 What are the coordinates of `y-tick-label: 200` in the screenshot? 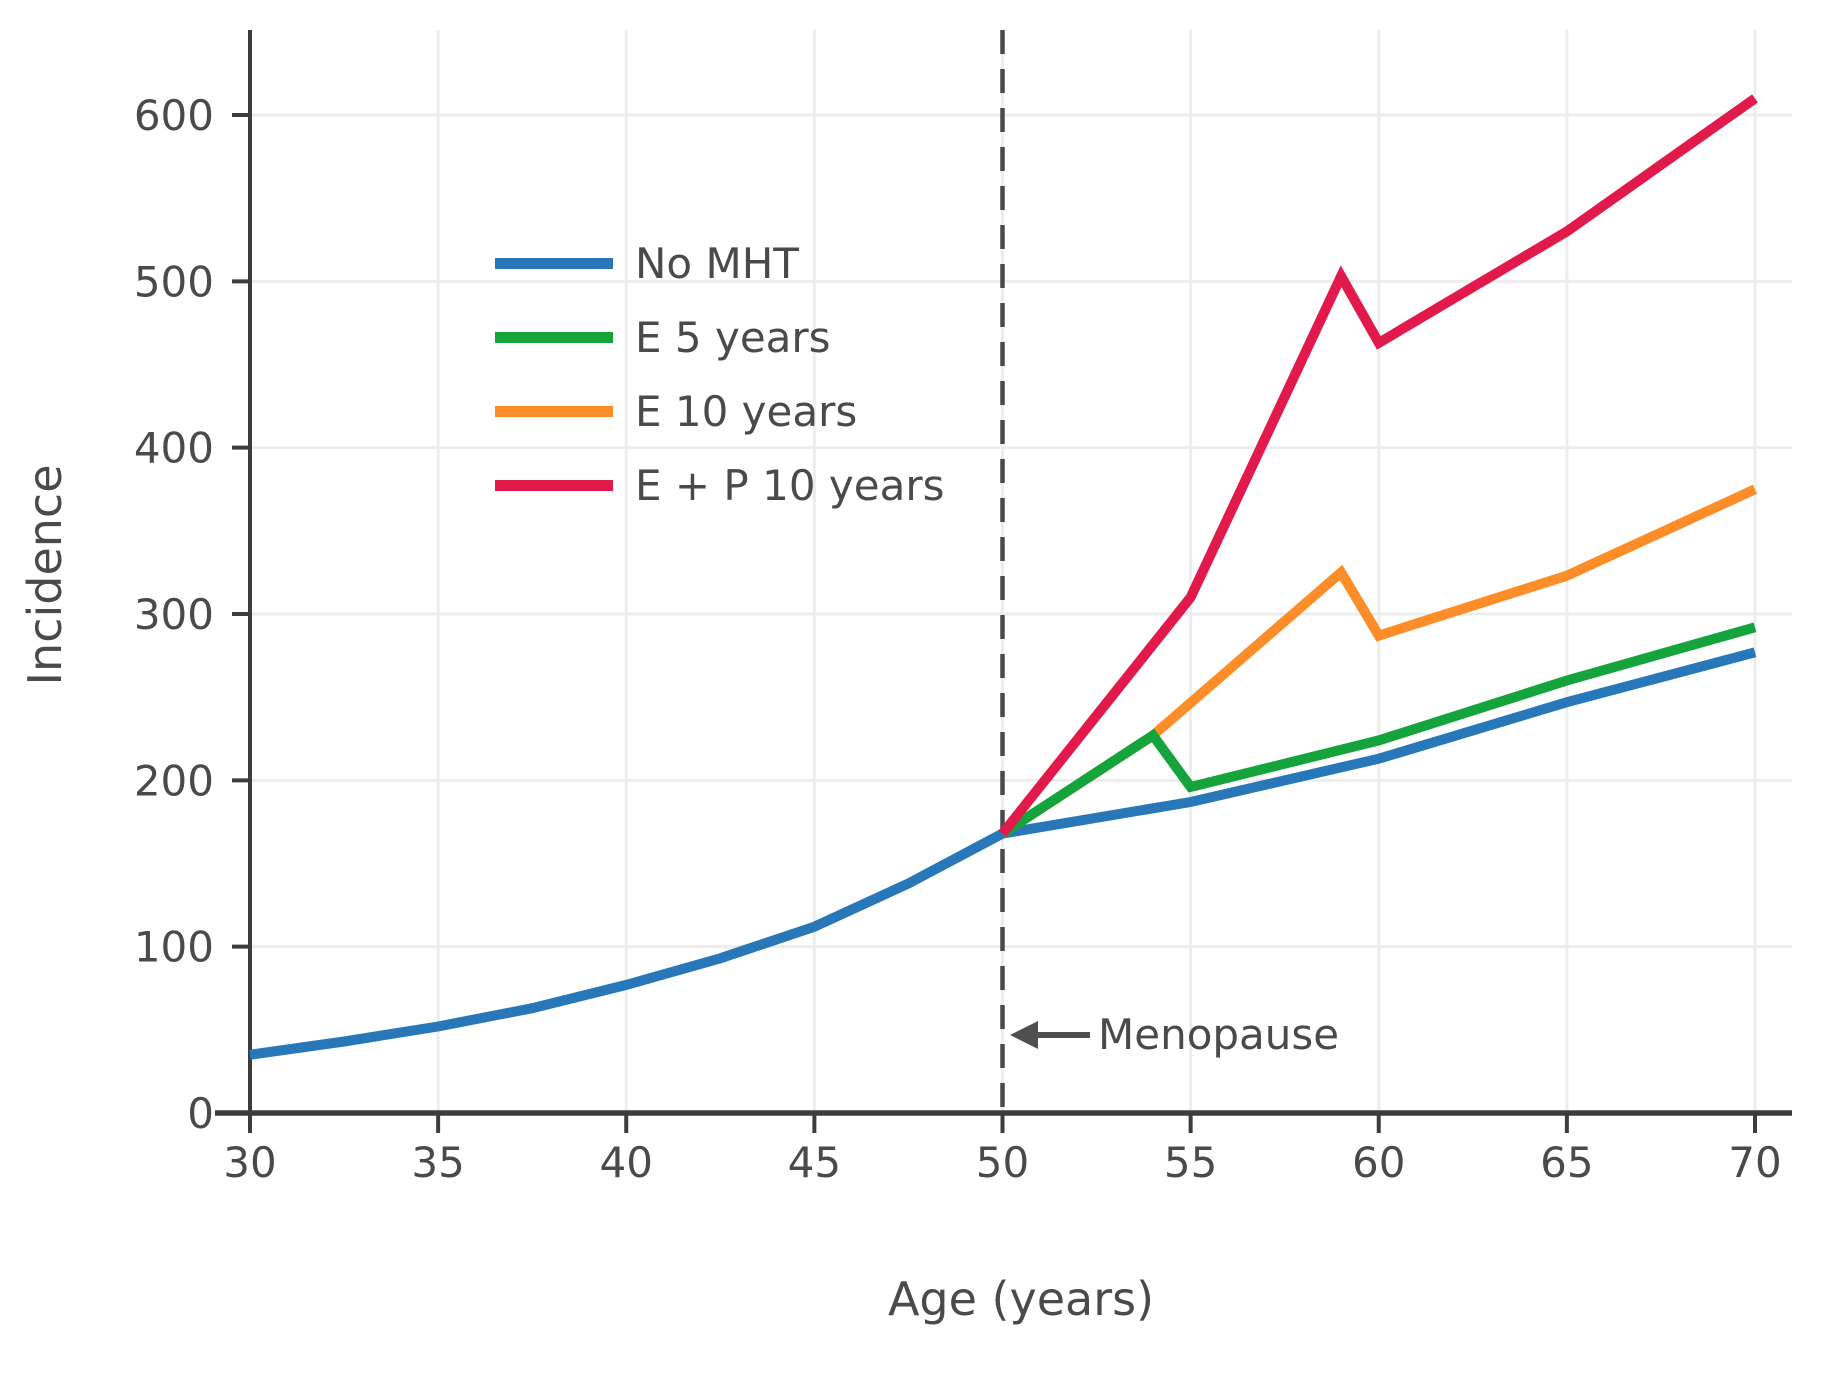 It's located at (174, 780).